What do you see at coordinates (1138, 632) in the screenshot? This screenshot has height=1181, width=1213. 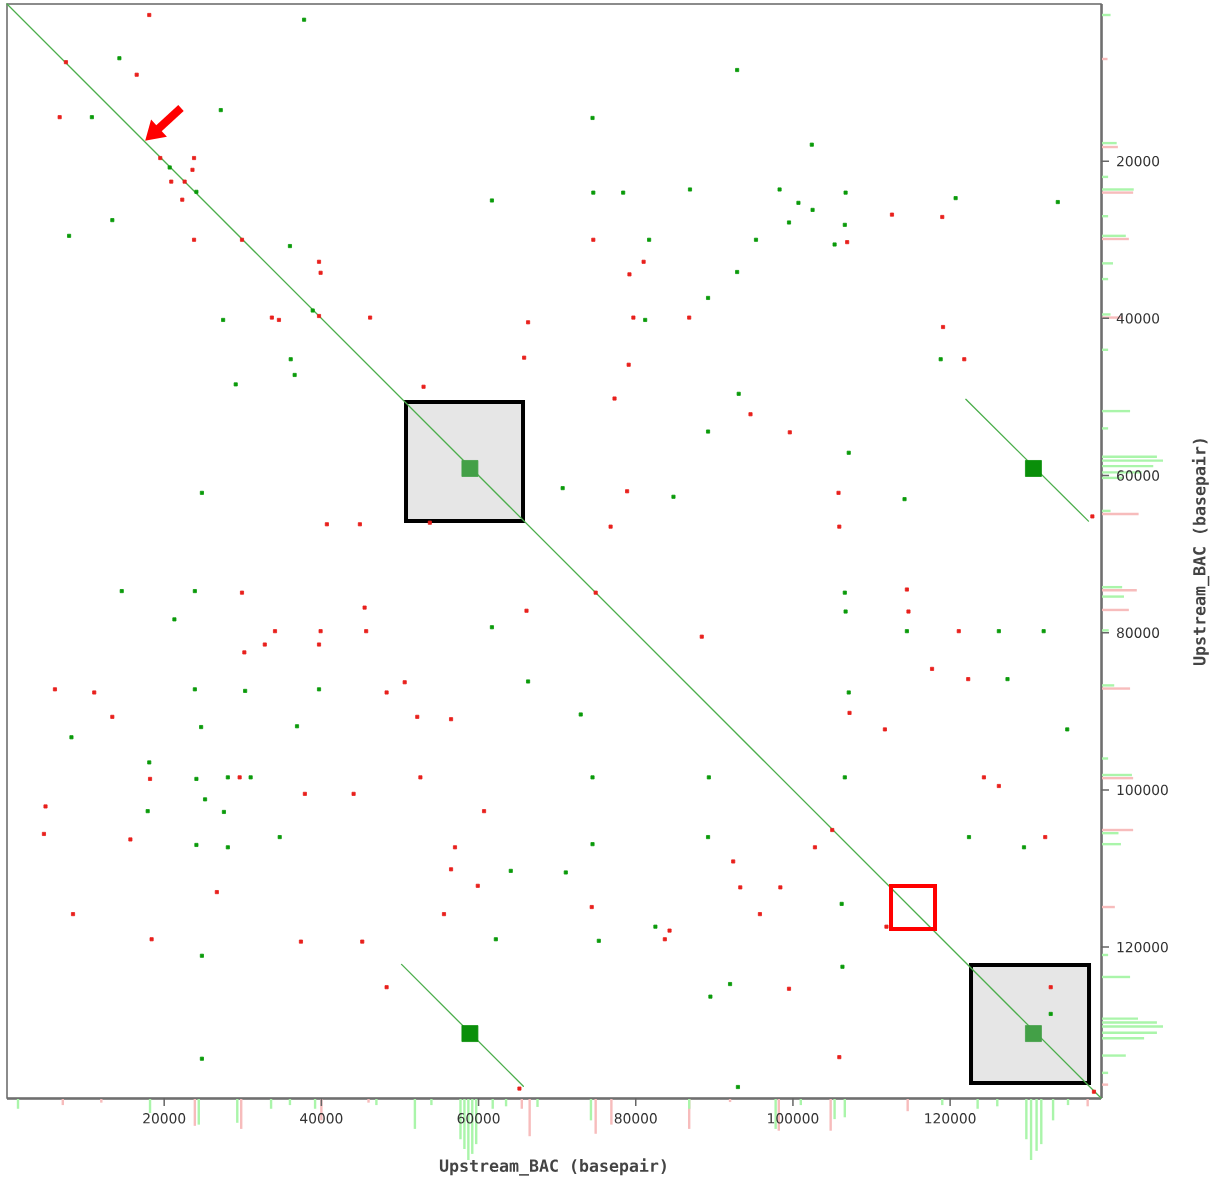 I see `y-tick-label: 80000` at bounding box center [1138, 632].